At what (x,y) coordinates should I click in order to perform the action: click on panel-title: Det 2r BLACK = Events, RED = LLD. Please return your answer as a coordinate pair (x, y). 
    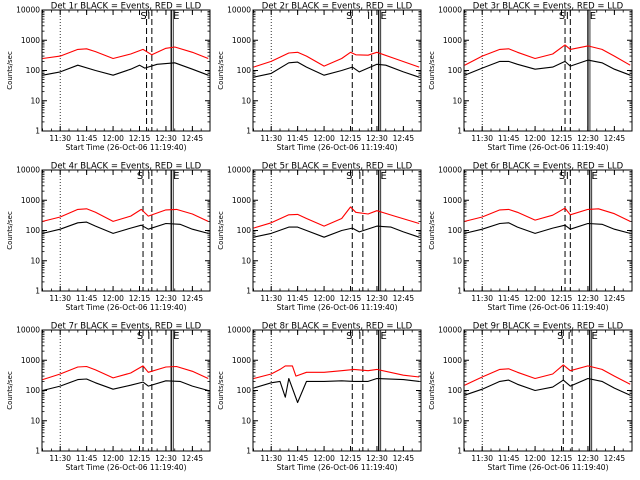
    Looking at the image, I should click on (337, 7).